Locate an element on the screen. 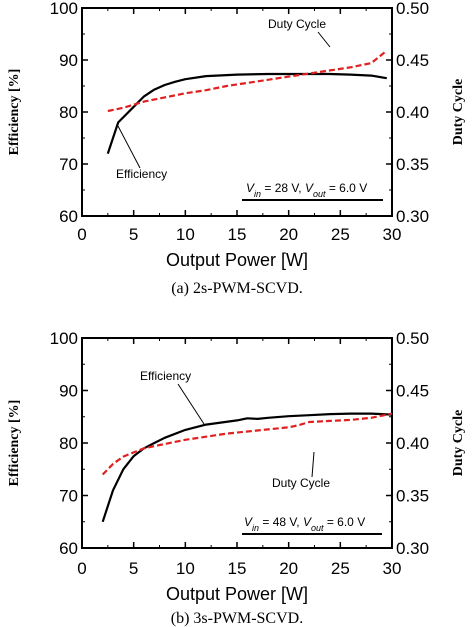  condition-label: Vin = 48 V, Vout = 6.0 V is located at coordinates (304, 524).